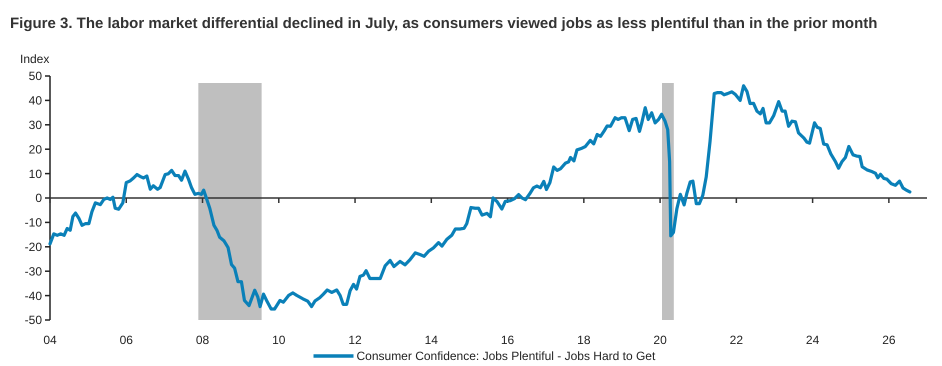 This screenshot has height=366, width=942. What do you see at coordinates (813, 340) in the screenshot?
I see `x-tick-label: 24` at bounding box center [813, 340].